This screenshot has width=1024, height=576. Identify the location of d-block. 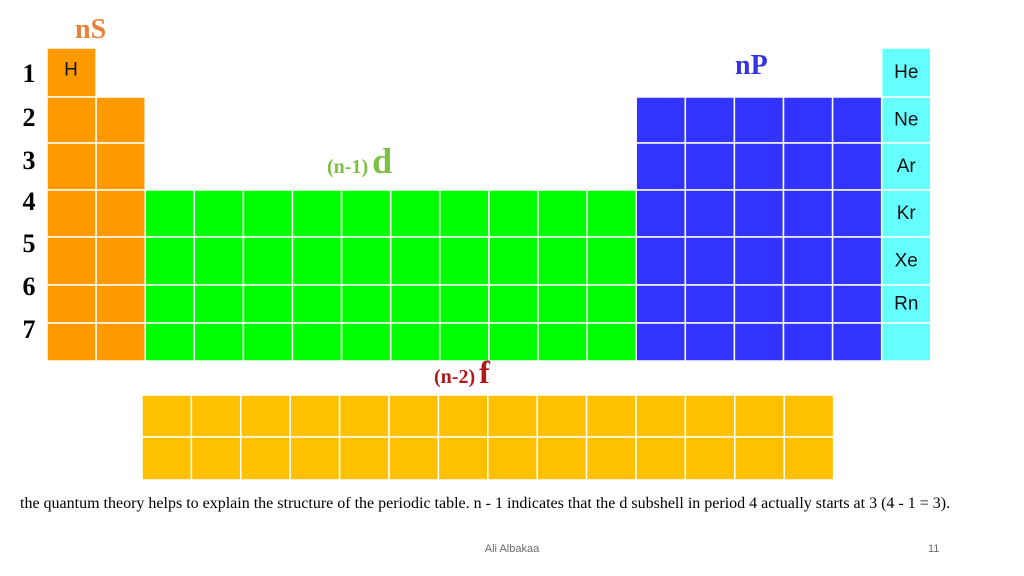
(390, 275).